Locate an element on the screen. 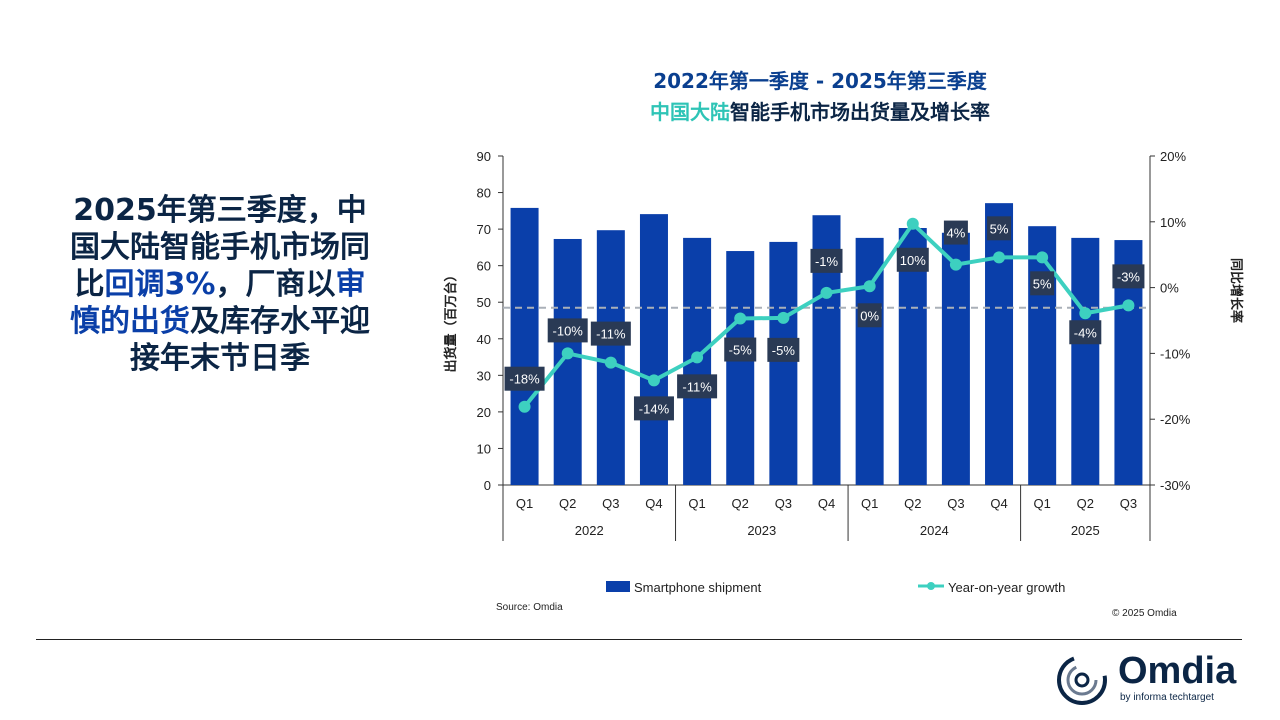 Image resolution: width=1280 pixels, height=720 pixels. legend-label: Year-on-year growth is located at coordinates (1006, 587).